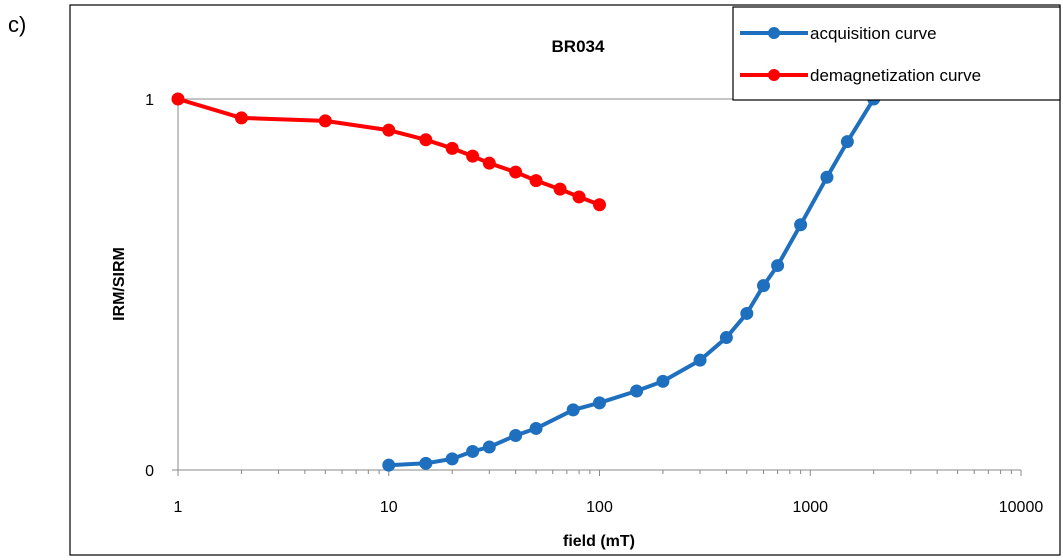 This screenshot has height=560, width=1063. Describe the element at coordinates (149, 471) in the screenshot. I see `y-tick-label: 0` at that location.